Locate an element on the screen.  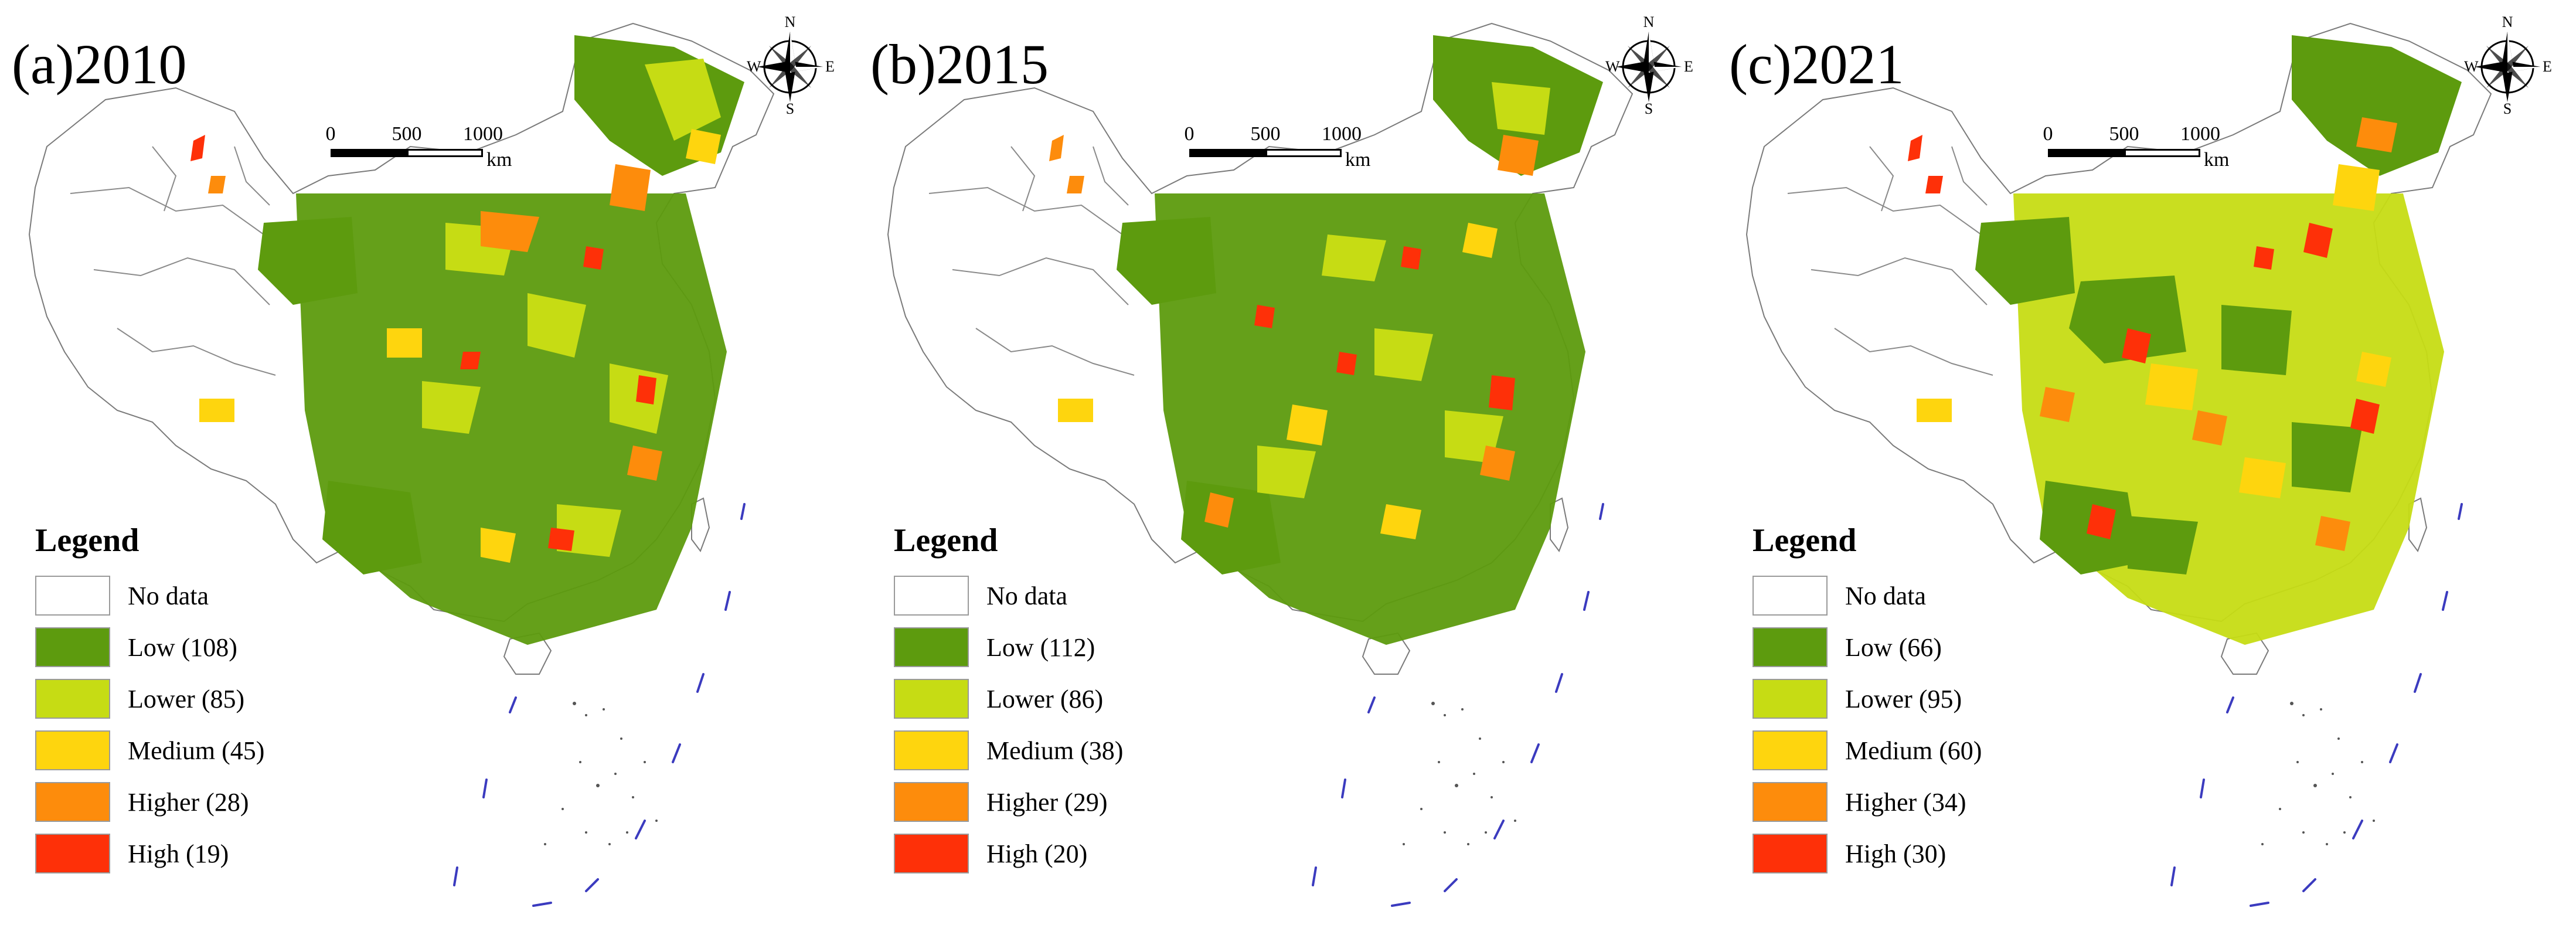
legend-label: Higher (28) is located at coordinates (188, 802).